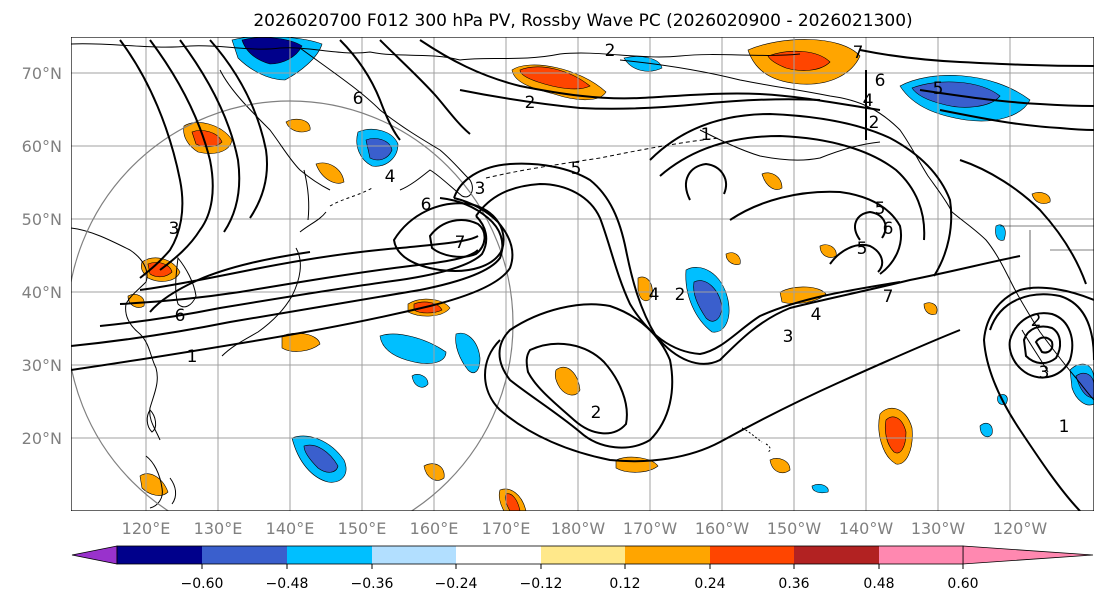 This screenshot has width=1105, height=604. What do you see at coordinates (874, 123) in the screenshot?
I see `contour-label-2-north-east: 2` at bounding box center [874, 123].